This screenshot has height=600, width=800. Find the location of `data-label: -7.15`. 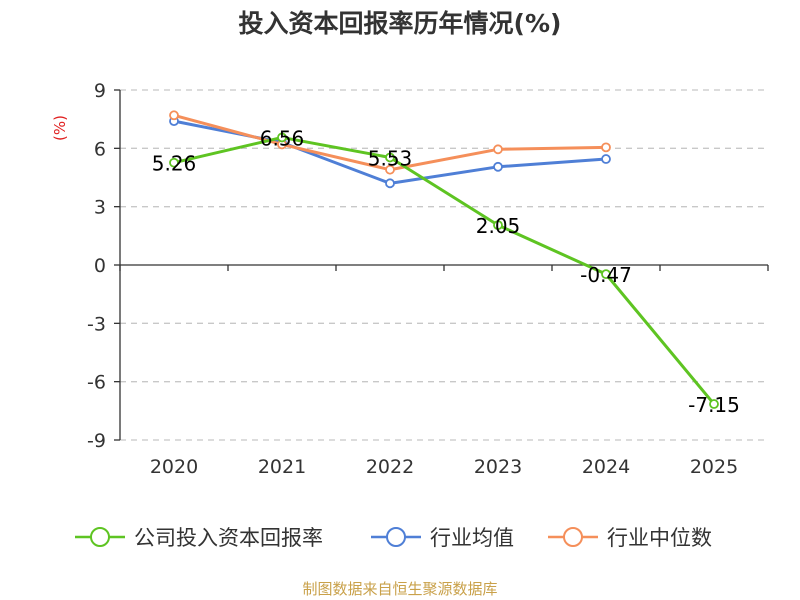

data-label: -7.15 is located at coordinates (714, 405).